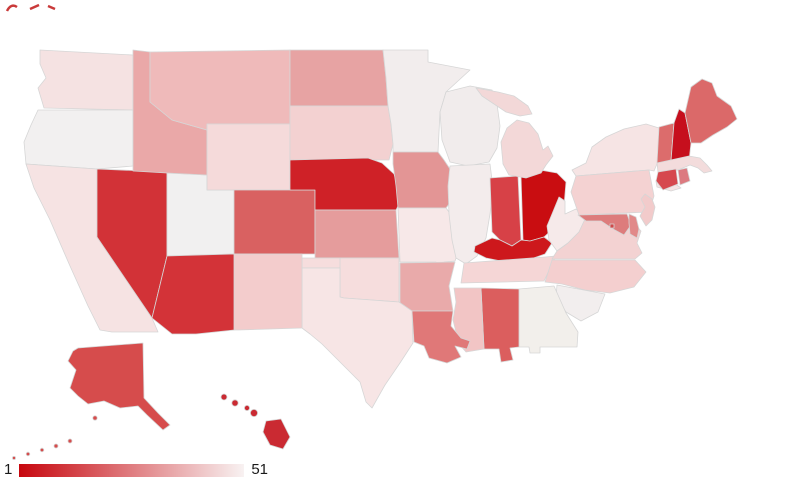 The width and height of the screenshot is (799, 494). Describe the element at coordinates (424, 180) in the screenshot. I see `state-ia` at that location.